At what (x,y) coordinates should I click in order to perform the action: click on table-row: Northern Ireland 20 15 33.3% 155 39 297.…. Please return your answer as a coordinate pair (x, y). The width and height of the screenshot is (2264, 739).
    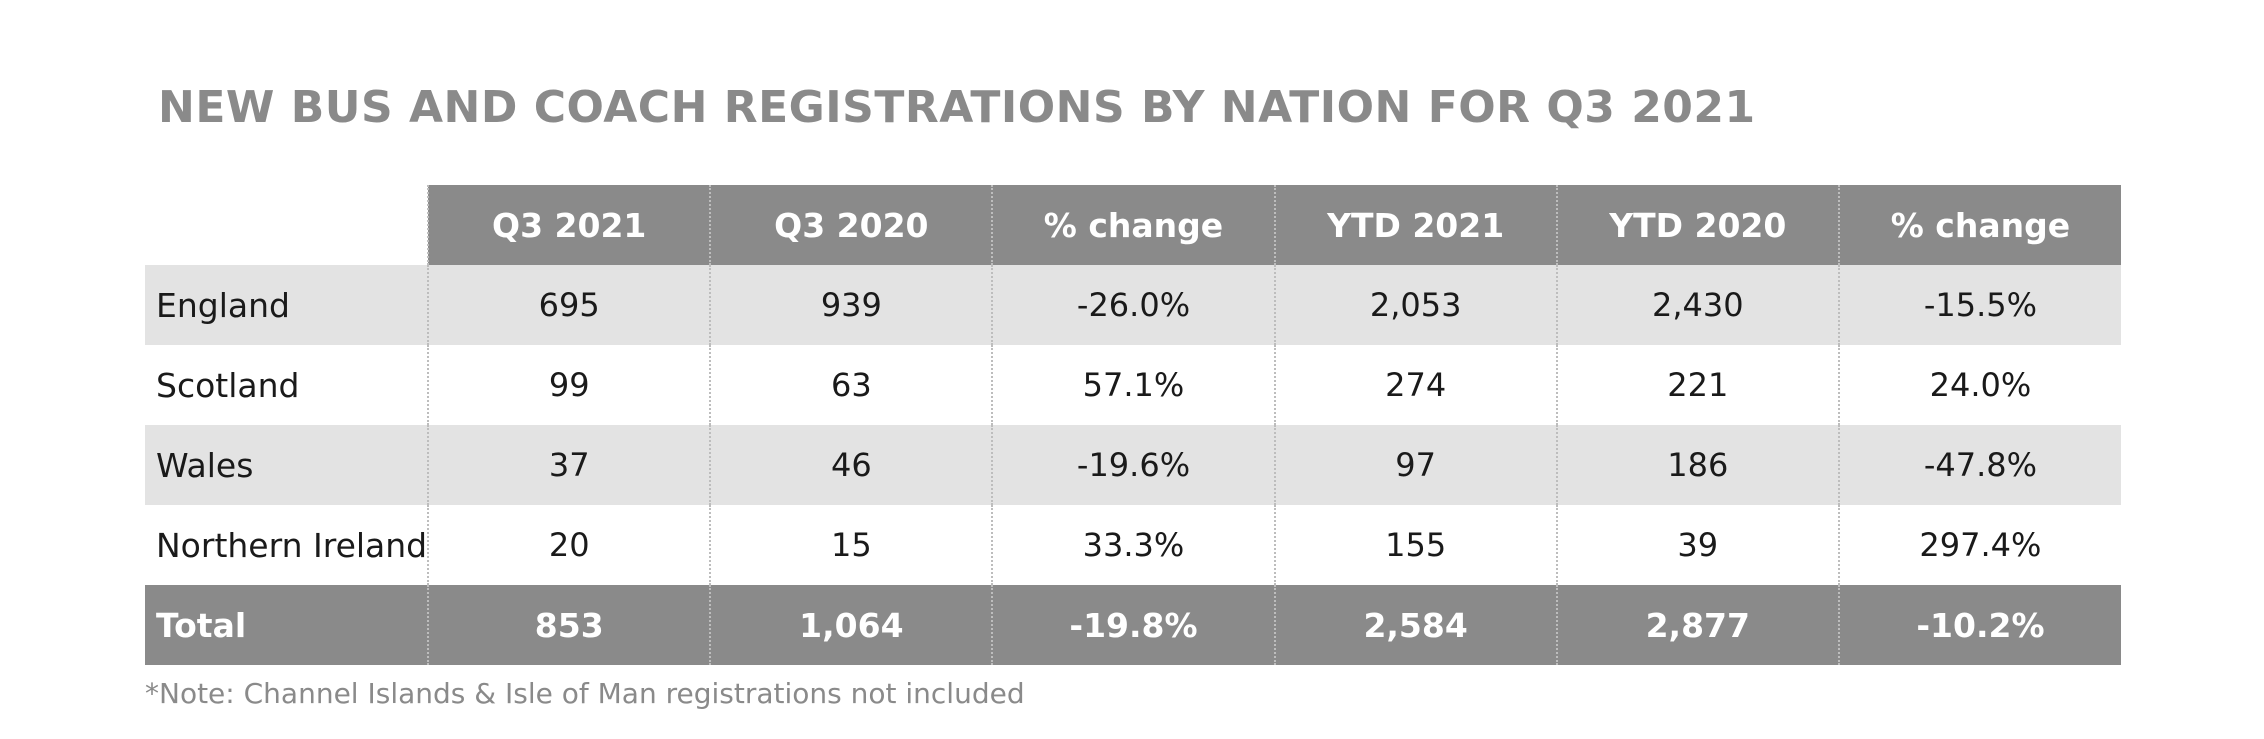
    Looking at the image, I should click on (1133, 545).